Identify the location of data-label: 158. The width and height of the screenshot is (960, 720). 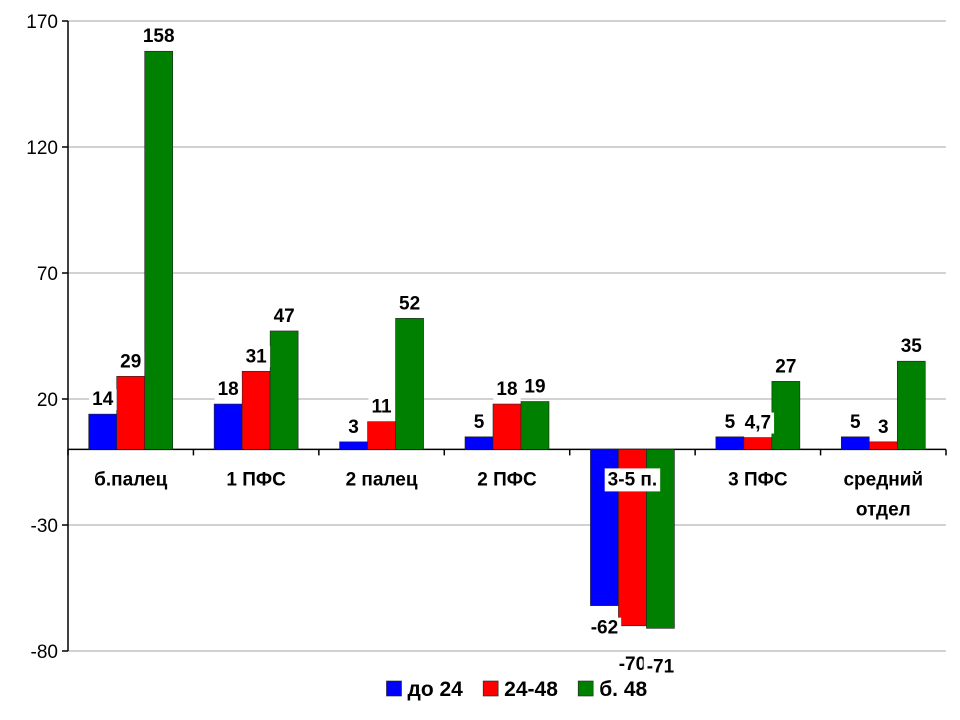
(159, 36).